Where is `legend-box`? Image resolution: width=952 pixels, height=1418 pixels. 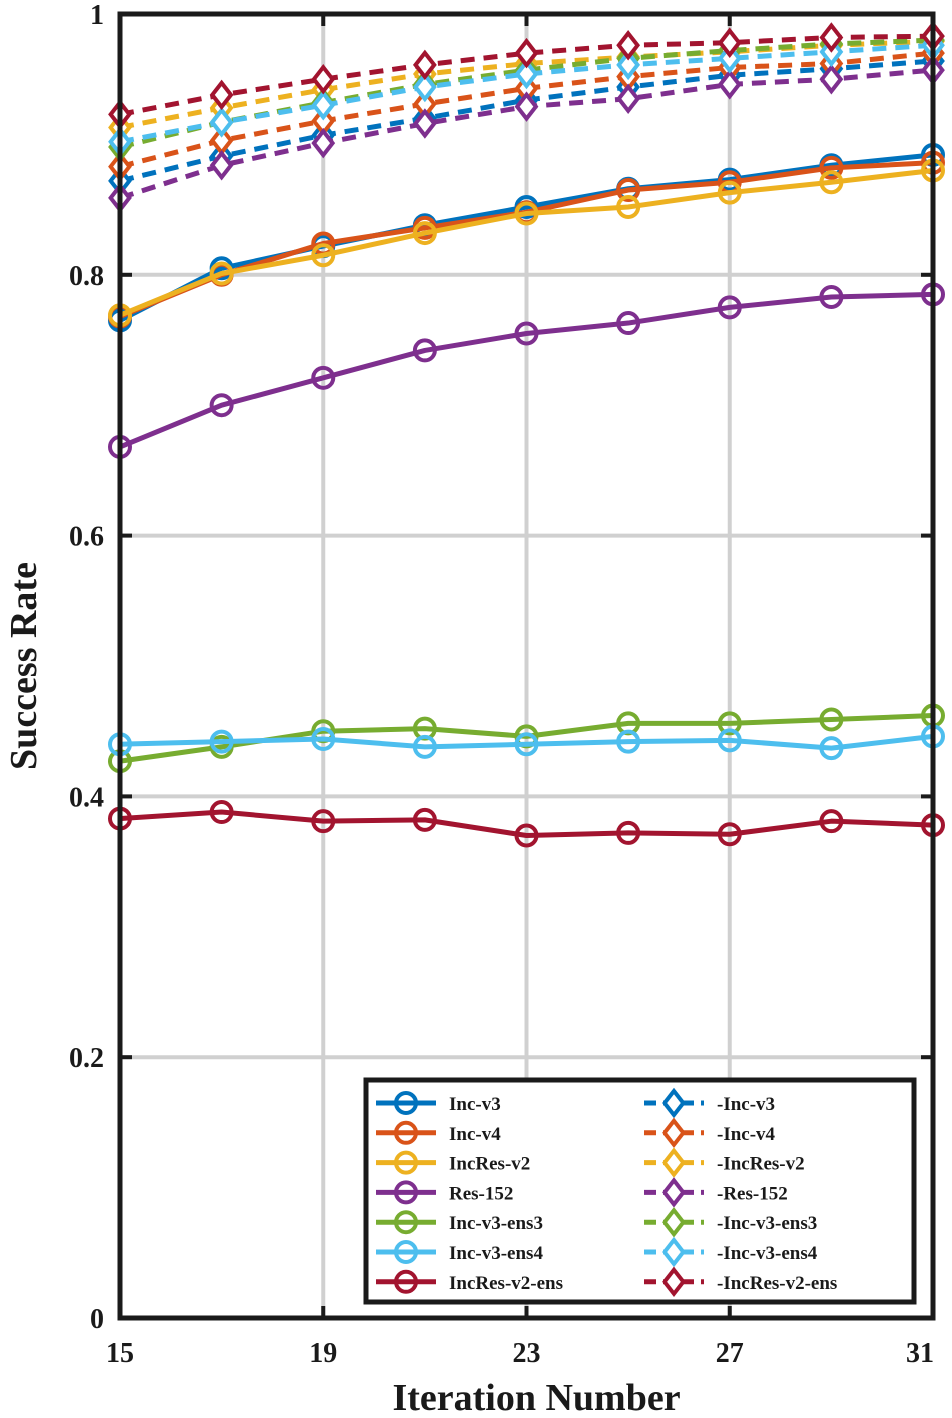 legend-box is located at coordinates (640, 1191).